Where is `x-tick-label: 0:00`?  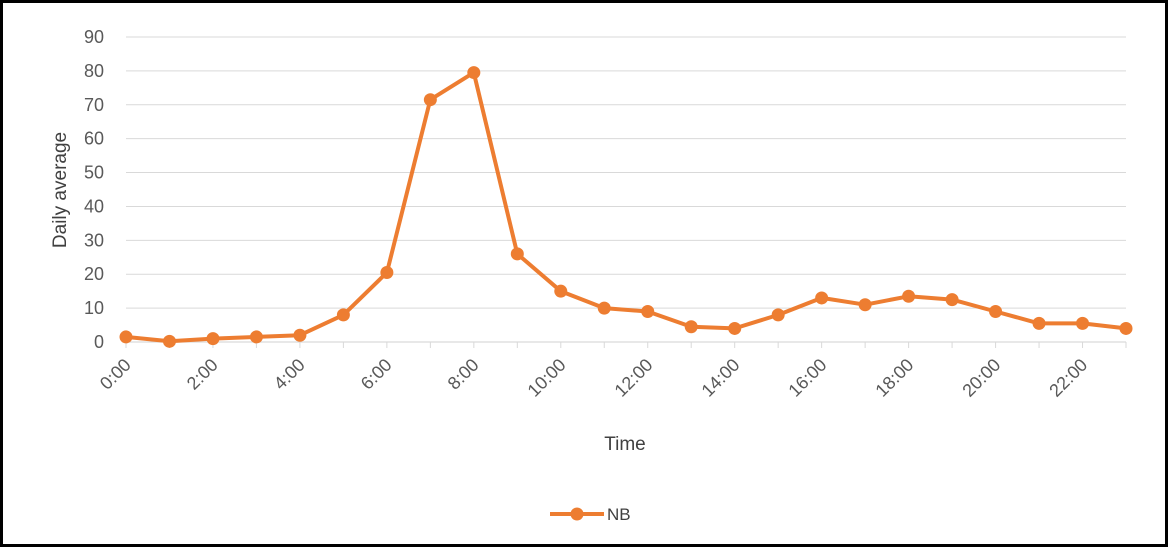
x-tick-label: 0:00 is located at coordinates (115, 374).